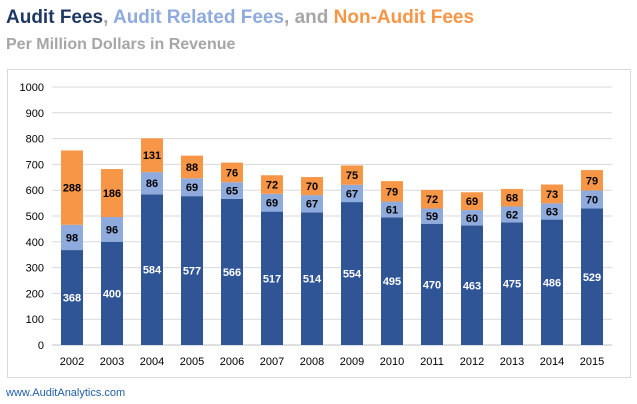 The width and height of the screenshot is (637, 404). I want to click on y-tick-label: 100, so click(35, 320).